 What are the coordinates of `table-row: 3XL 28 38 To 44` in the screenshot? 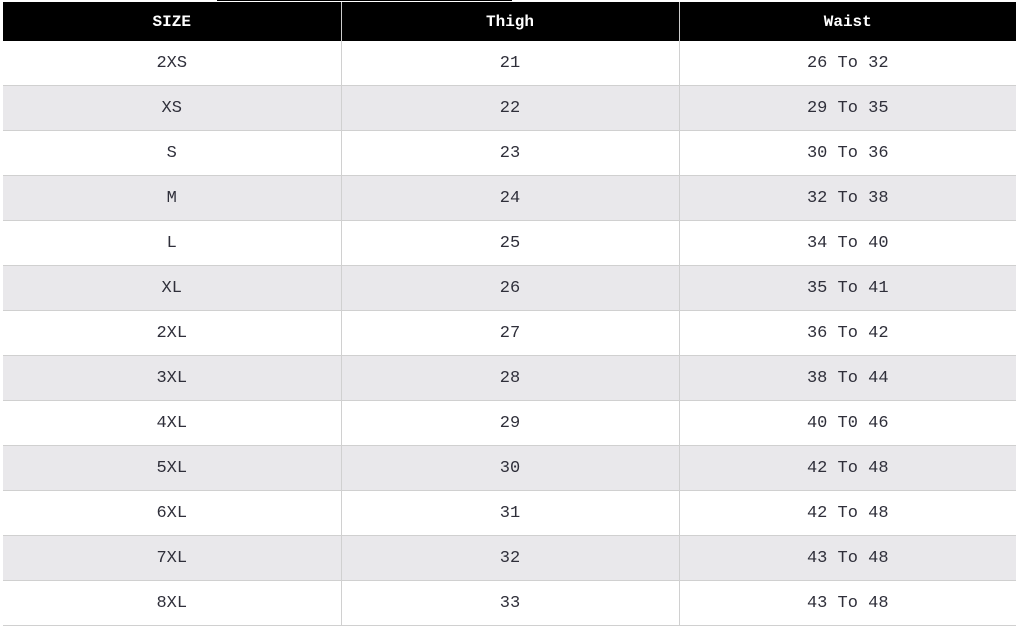 It's located at (509, 378).